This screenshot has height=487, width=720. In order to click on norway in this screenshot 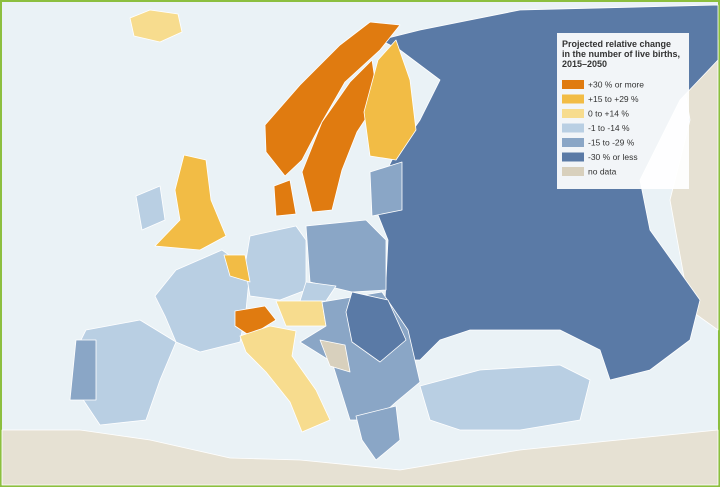, I will do `click(332, 99)`.